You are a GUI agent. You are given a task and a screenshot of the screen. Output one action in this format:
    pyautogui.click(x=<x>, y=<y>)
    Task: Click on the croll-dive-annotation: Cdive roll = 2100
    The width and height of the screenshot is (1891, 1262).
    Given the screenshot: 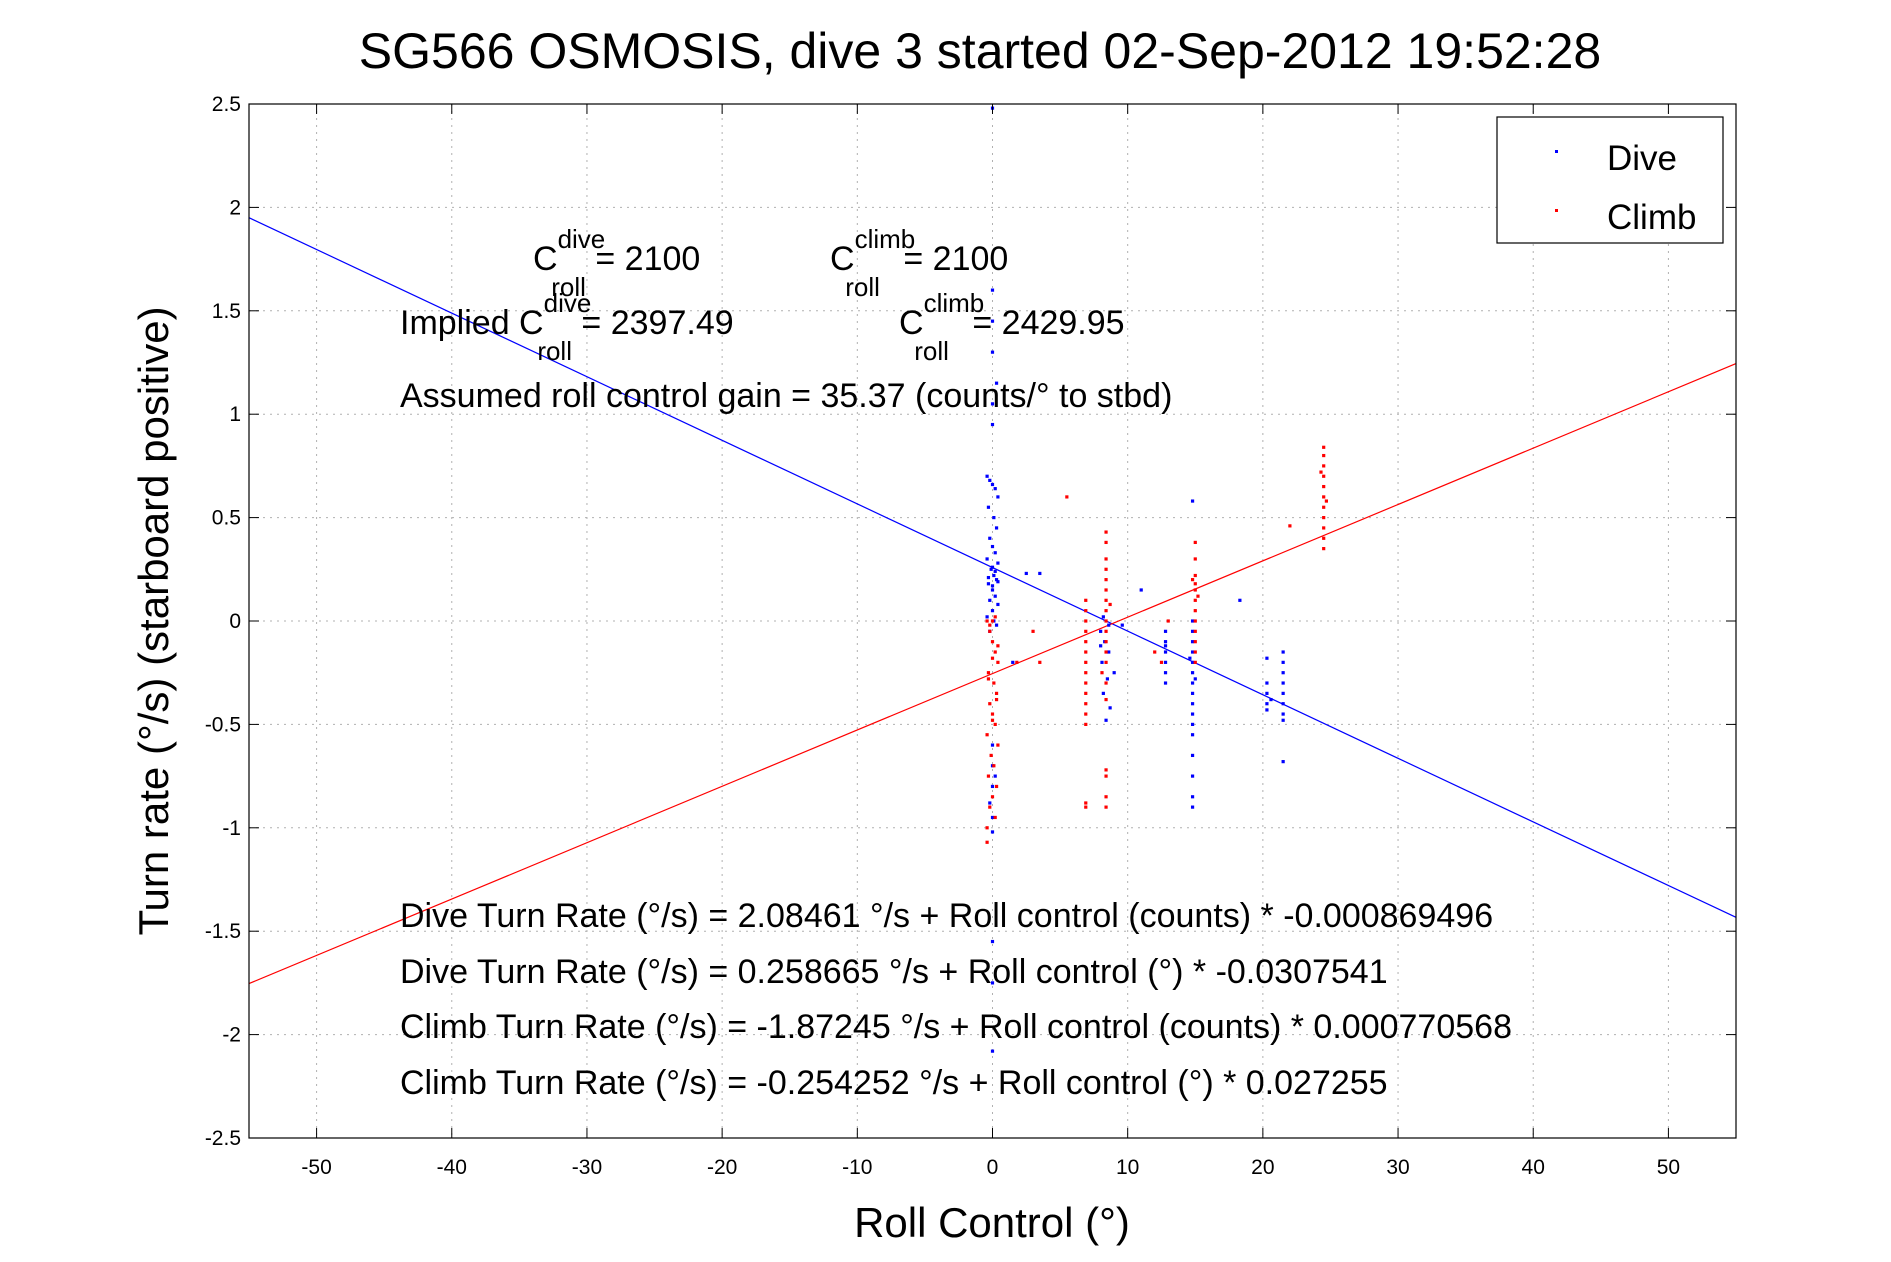 What is the action you would take?
    pyautogui.click(x=616, y=263)
    